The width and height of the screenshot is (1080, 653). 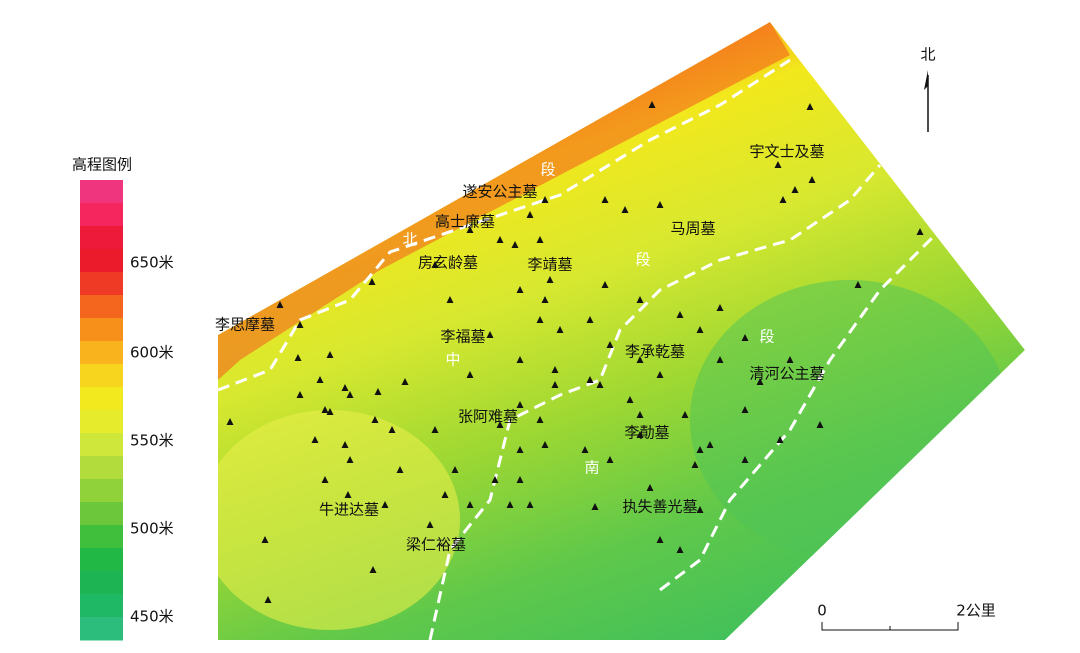 What do you see at coordinates (123, 398) in the screenshot?
I see `legend: 高程图例 650米 600米 550米 500米 450米` at bounding box center [123, 398].